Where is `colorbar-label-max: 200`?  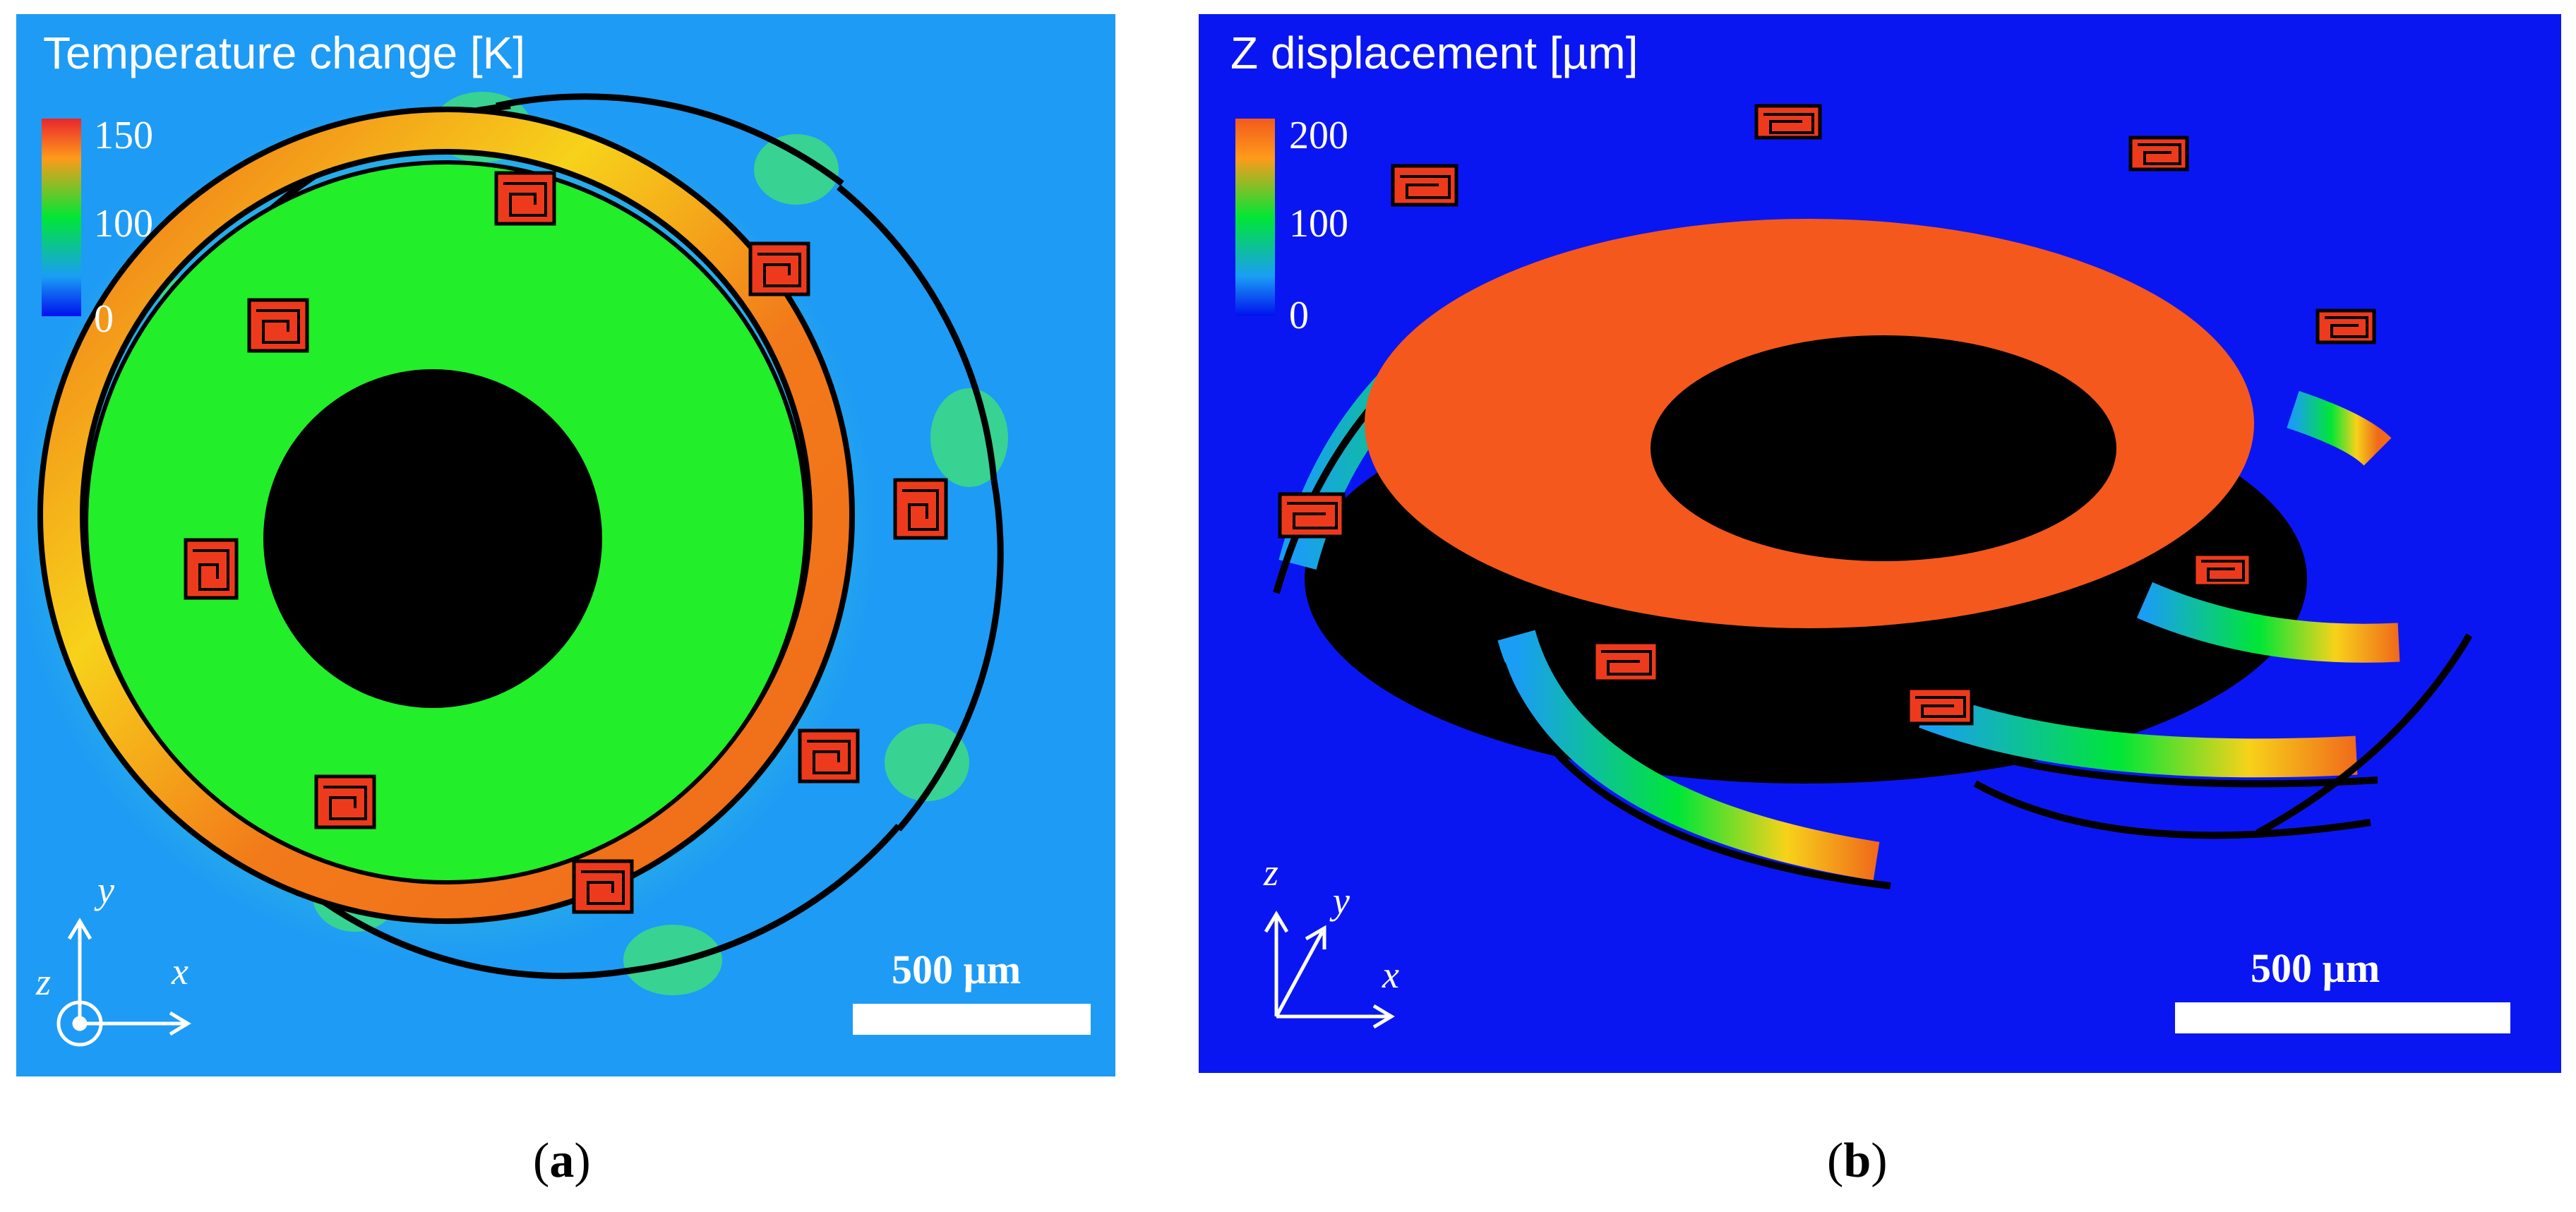
colorbar-label-max: 200 is located at coordinates (1318, 136).